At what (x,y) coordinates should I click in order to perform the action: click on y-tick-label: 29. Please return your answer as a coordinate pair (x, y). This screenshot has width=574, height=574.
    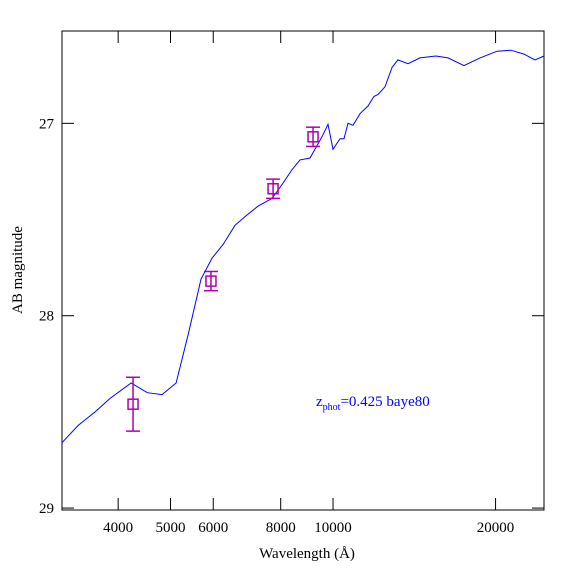
    Looking at the image, I should click on (46, 509).